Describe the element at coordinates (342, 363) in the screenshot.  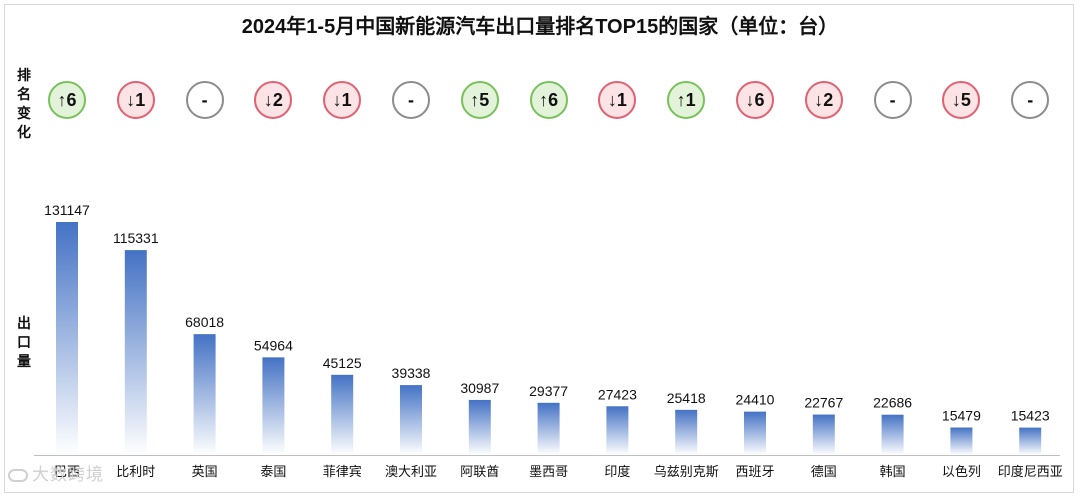
I see `data-label: 45125` at that location.